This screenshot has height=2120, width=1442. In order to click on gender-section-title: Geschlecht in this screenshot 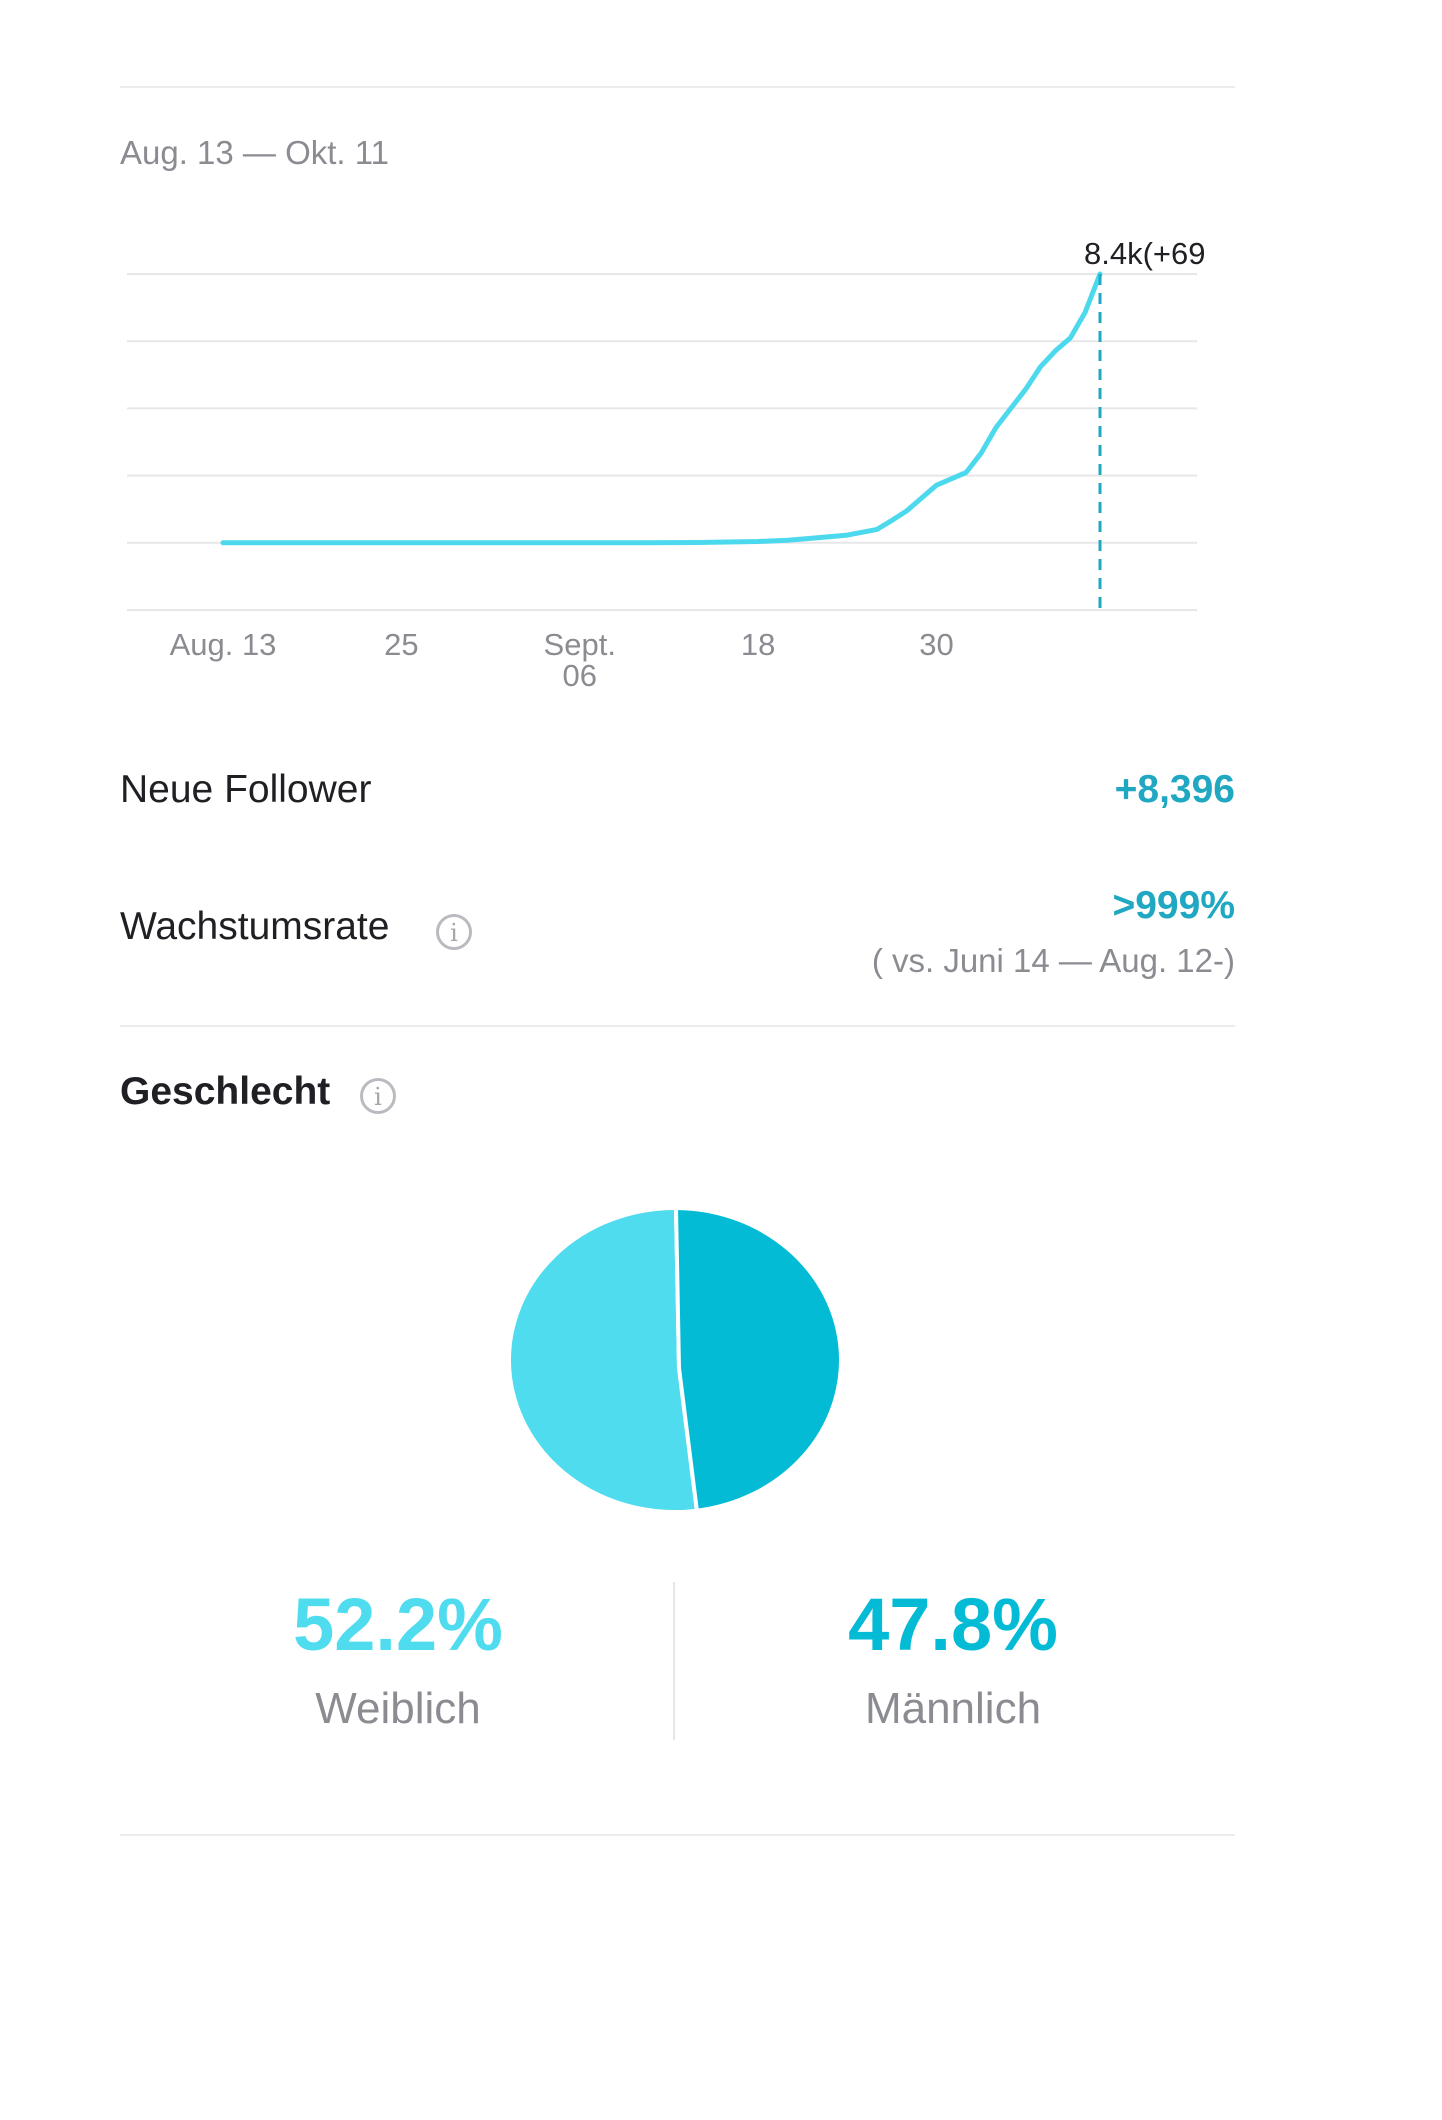, I will do `click(225, 1091)`.